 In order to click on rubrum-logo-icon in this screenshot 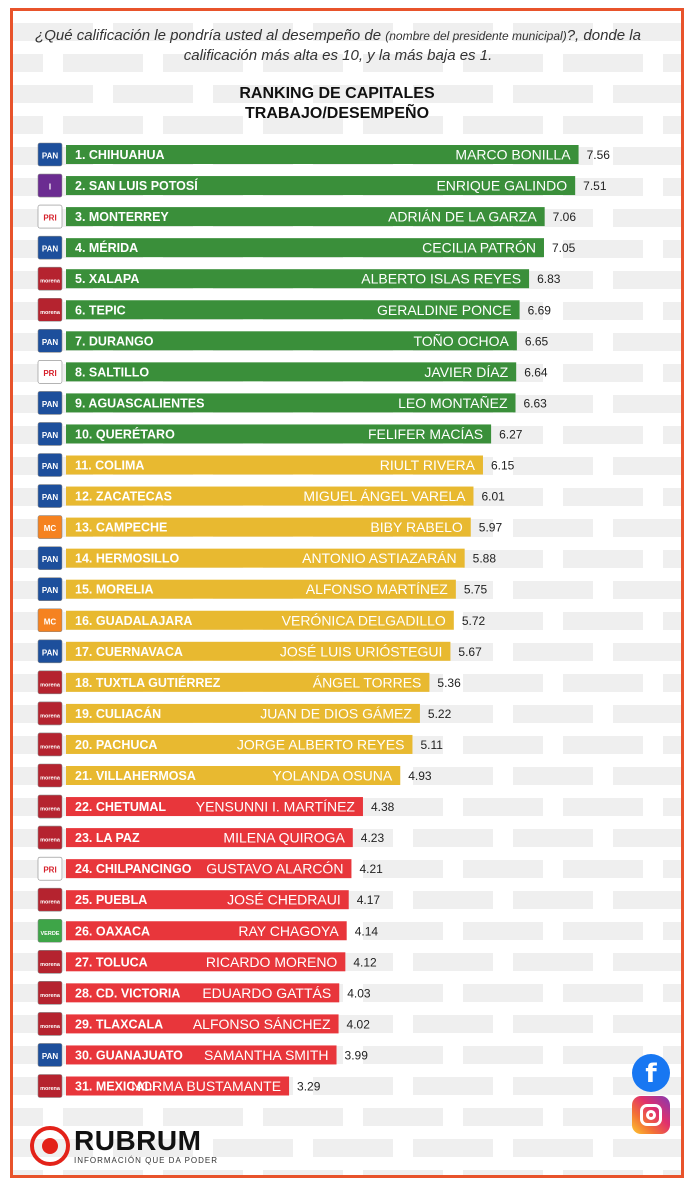, I will do `click(50, 1146)`.